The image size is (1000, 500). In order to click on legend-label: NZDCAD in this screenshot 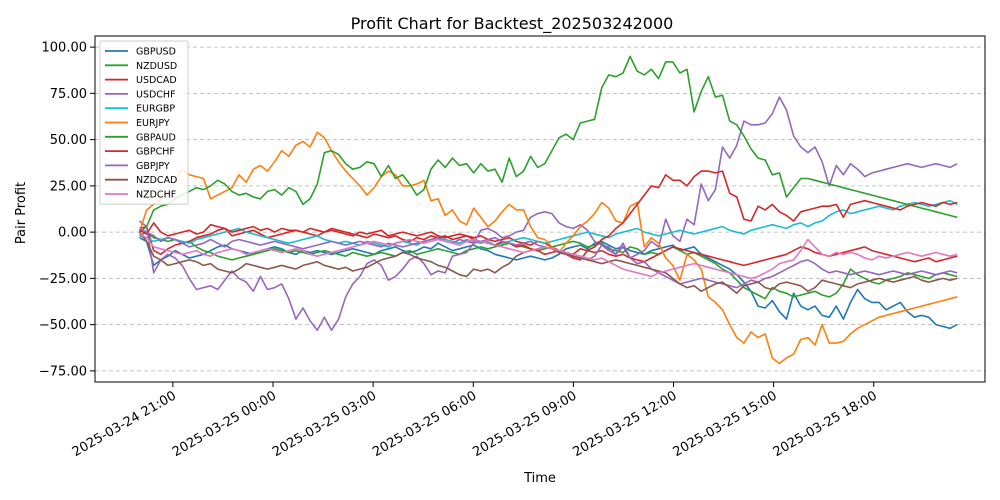, I will do `click(156, 180)`.